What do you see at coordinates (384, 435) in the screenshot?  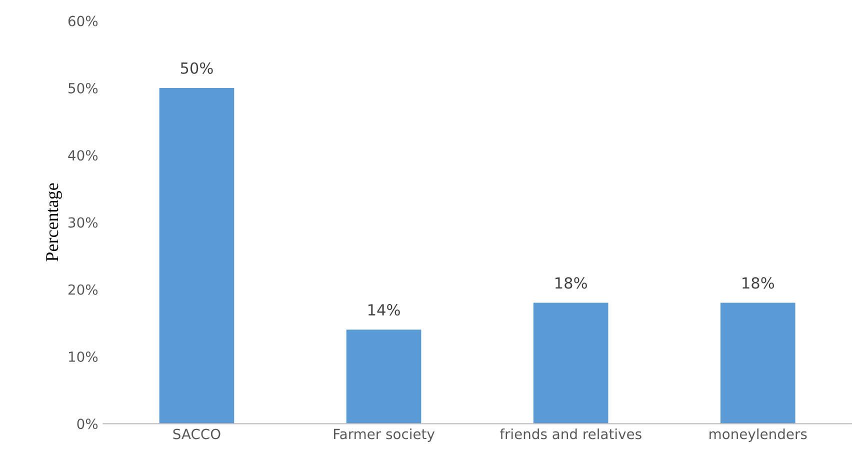 I see `x-tick-label: Farmer society` at bounding box center [384, 435].